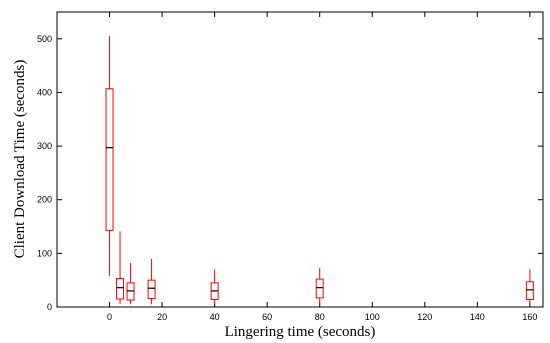  What do you see at coordinates (44, 253) in the screenshot?
I see `y-tick-label: 100` at bounding box center [44, 253].